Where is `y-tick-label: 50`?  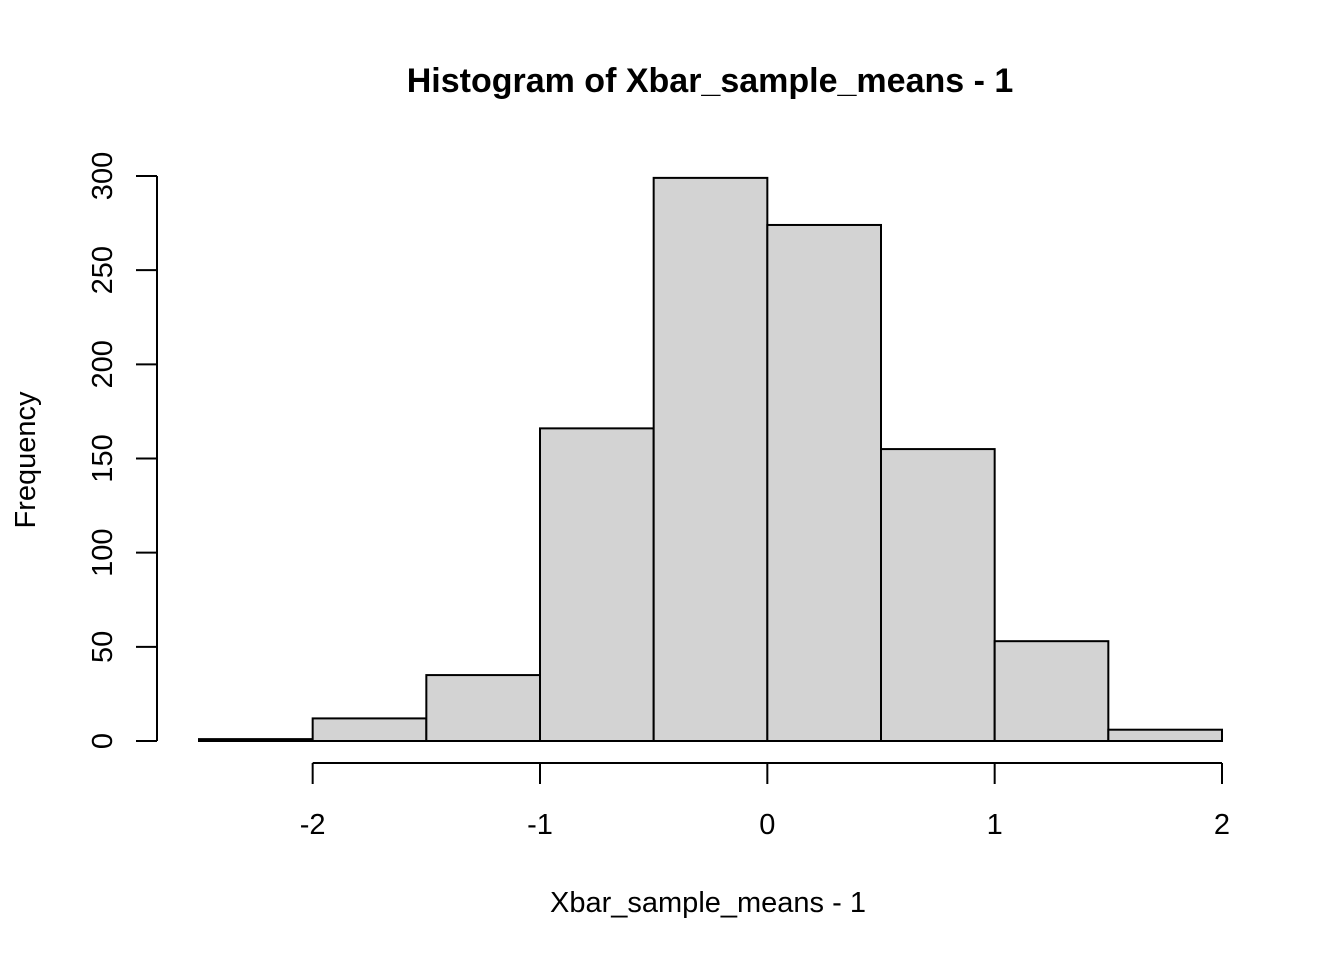 y-tick-label: 50 is located at coordinates (103, 647).